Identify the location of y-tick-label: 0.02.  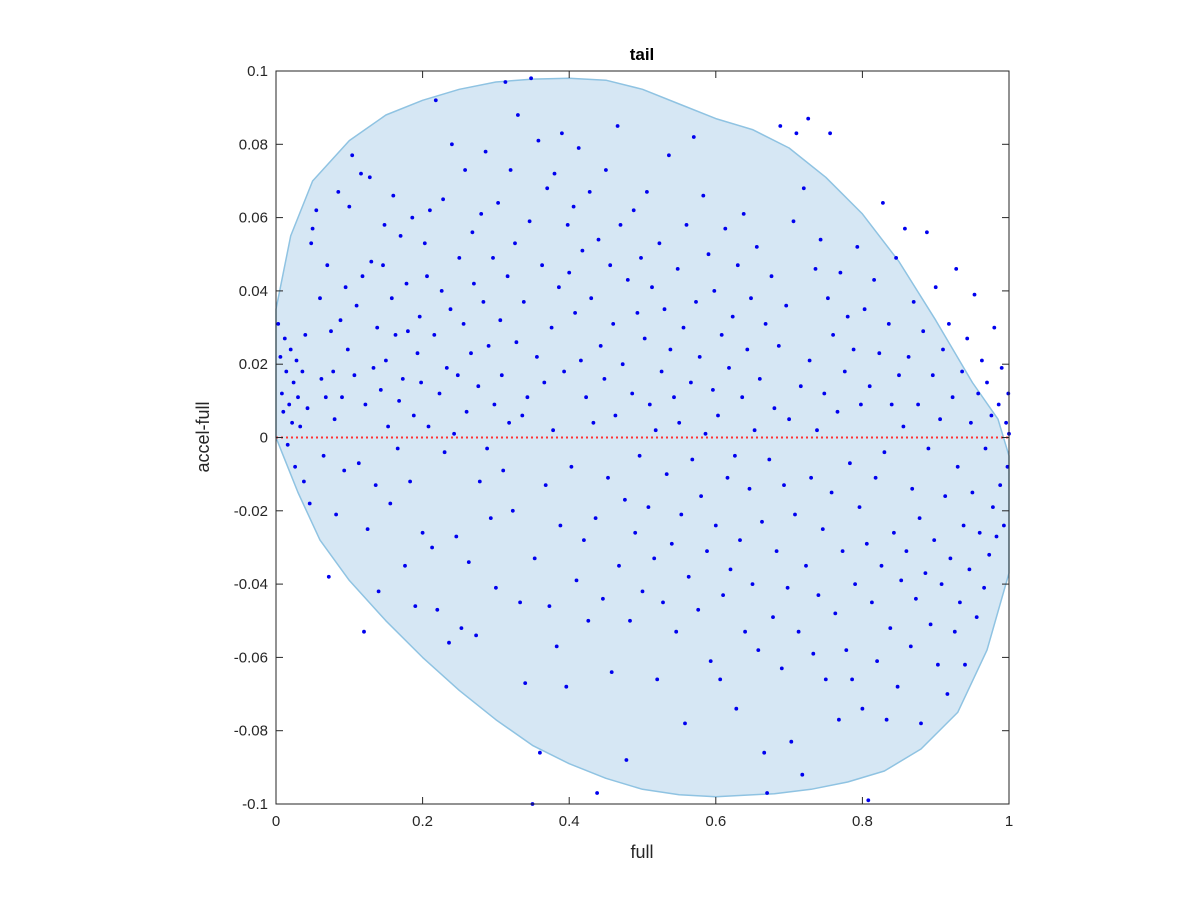
(253, 364).